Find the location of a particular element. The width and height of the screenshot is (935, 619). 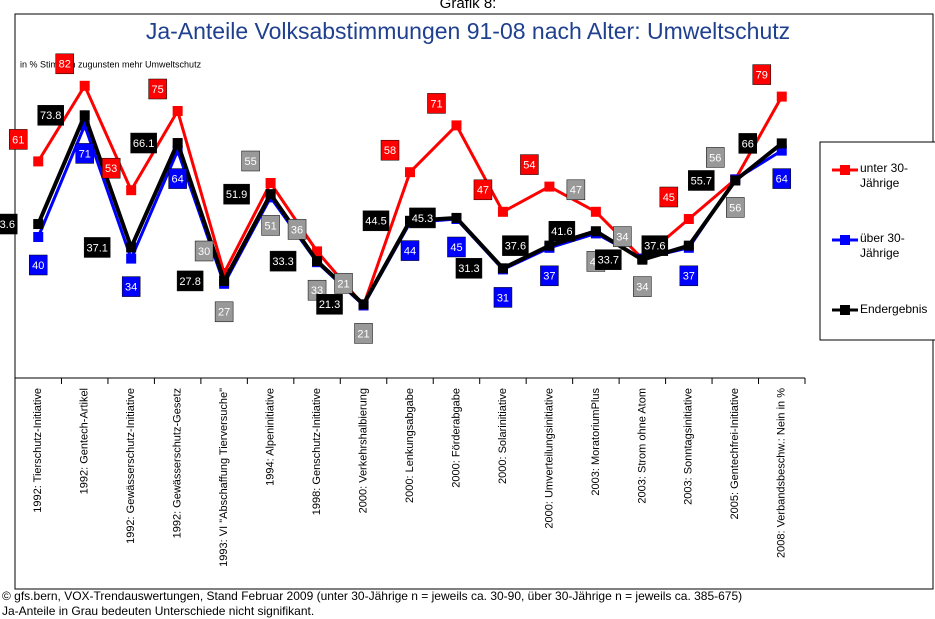

data-label: 55 is located at coordinates (250, 162).